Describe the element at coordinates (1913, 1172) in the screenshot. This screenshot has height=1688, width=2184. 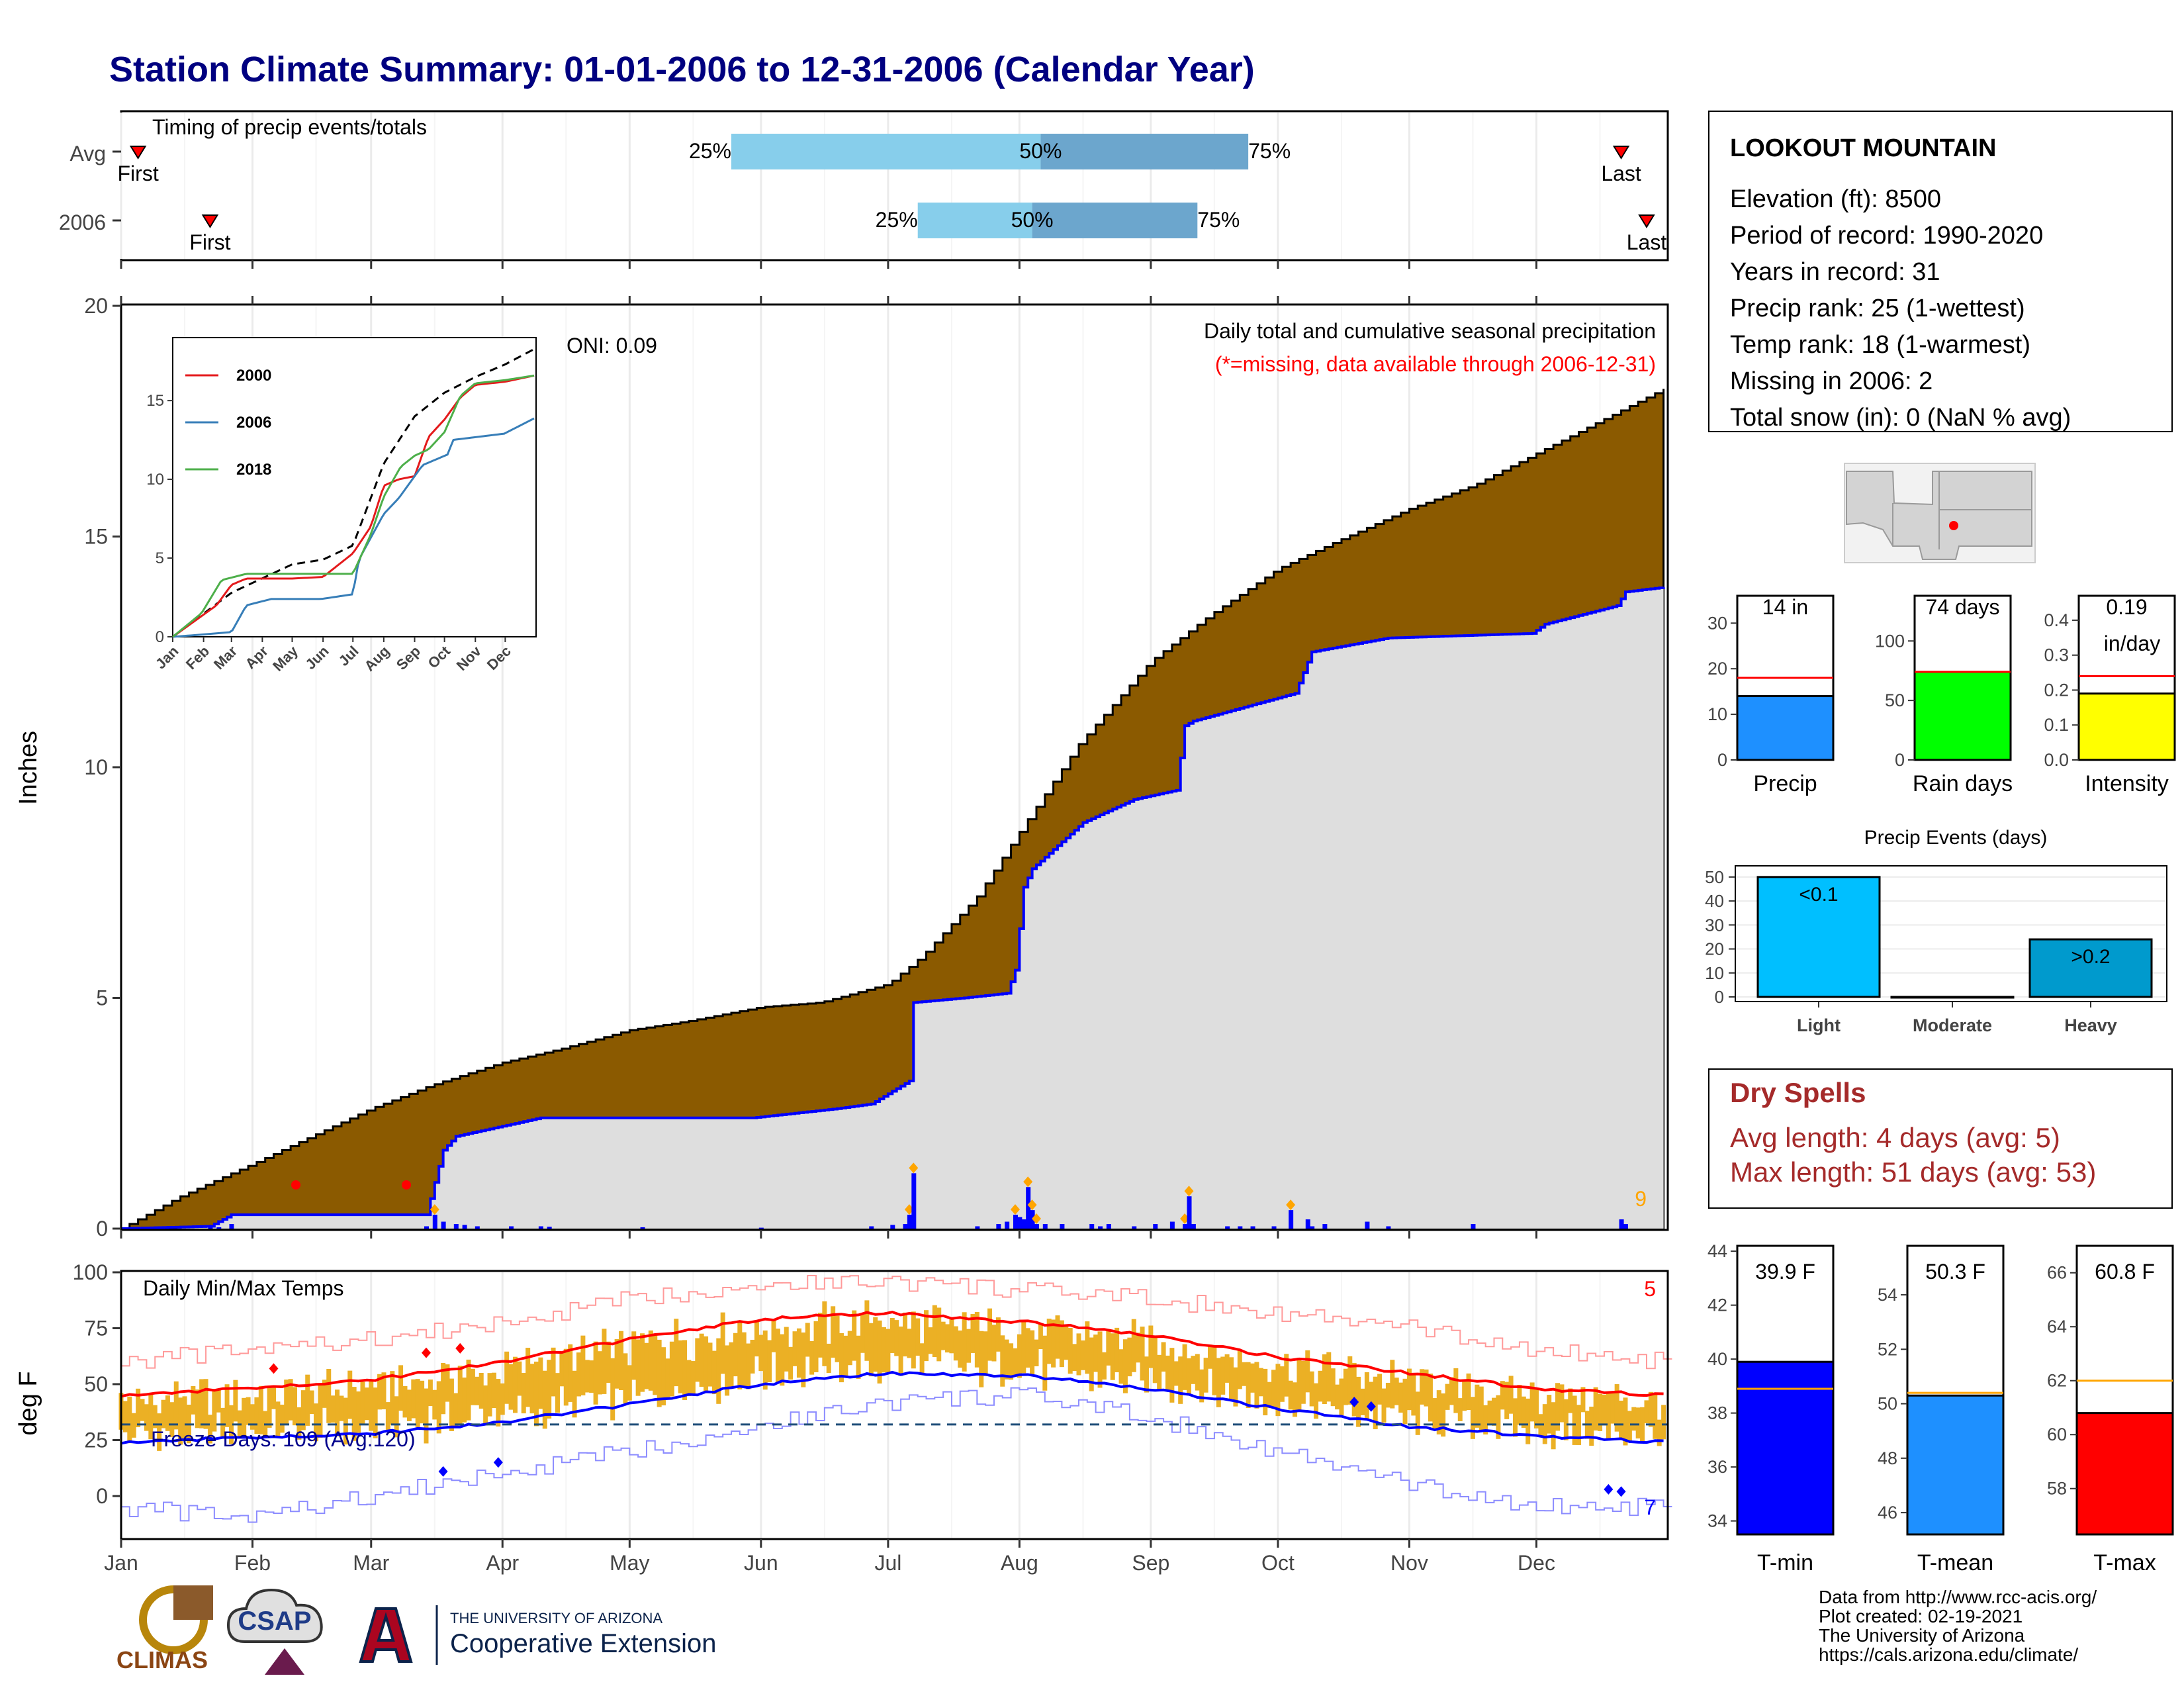
I see `dry-spells-max: Max length: 51 days (avg: 53)` at that location.